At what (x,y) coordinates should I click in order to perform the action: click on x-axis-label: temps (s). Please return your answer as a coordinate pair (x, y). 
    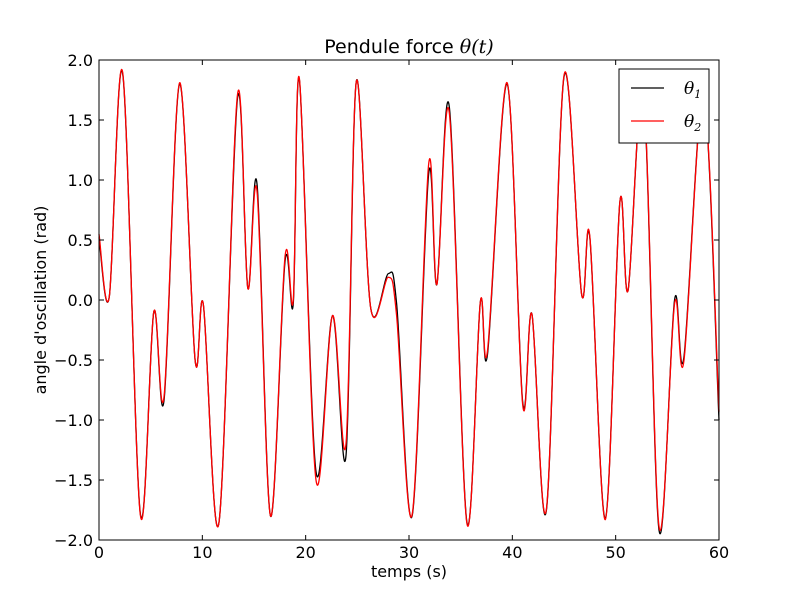
    Looking at the image, I should click on (409, 571).